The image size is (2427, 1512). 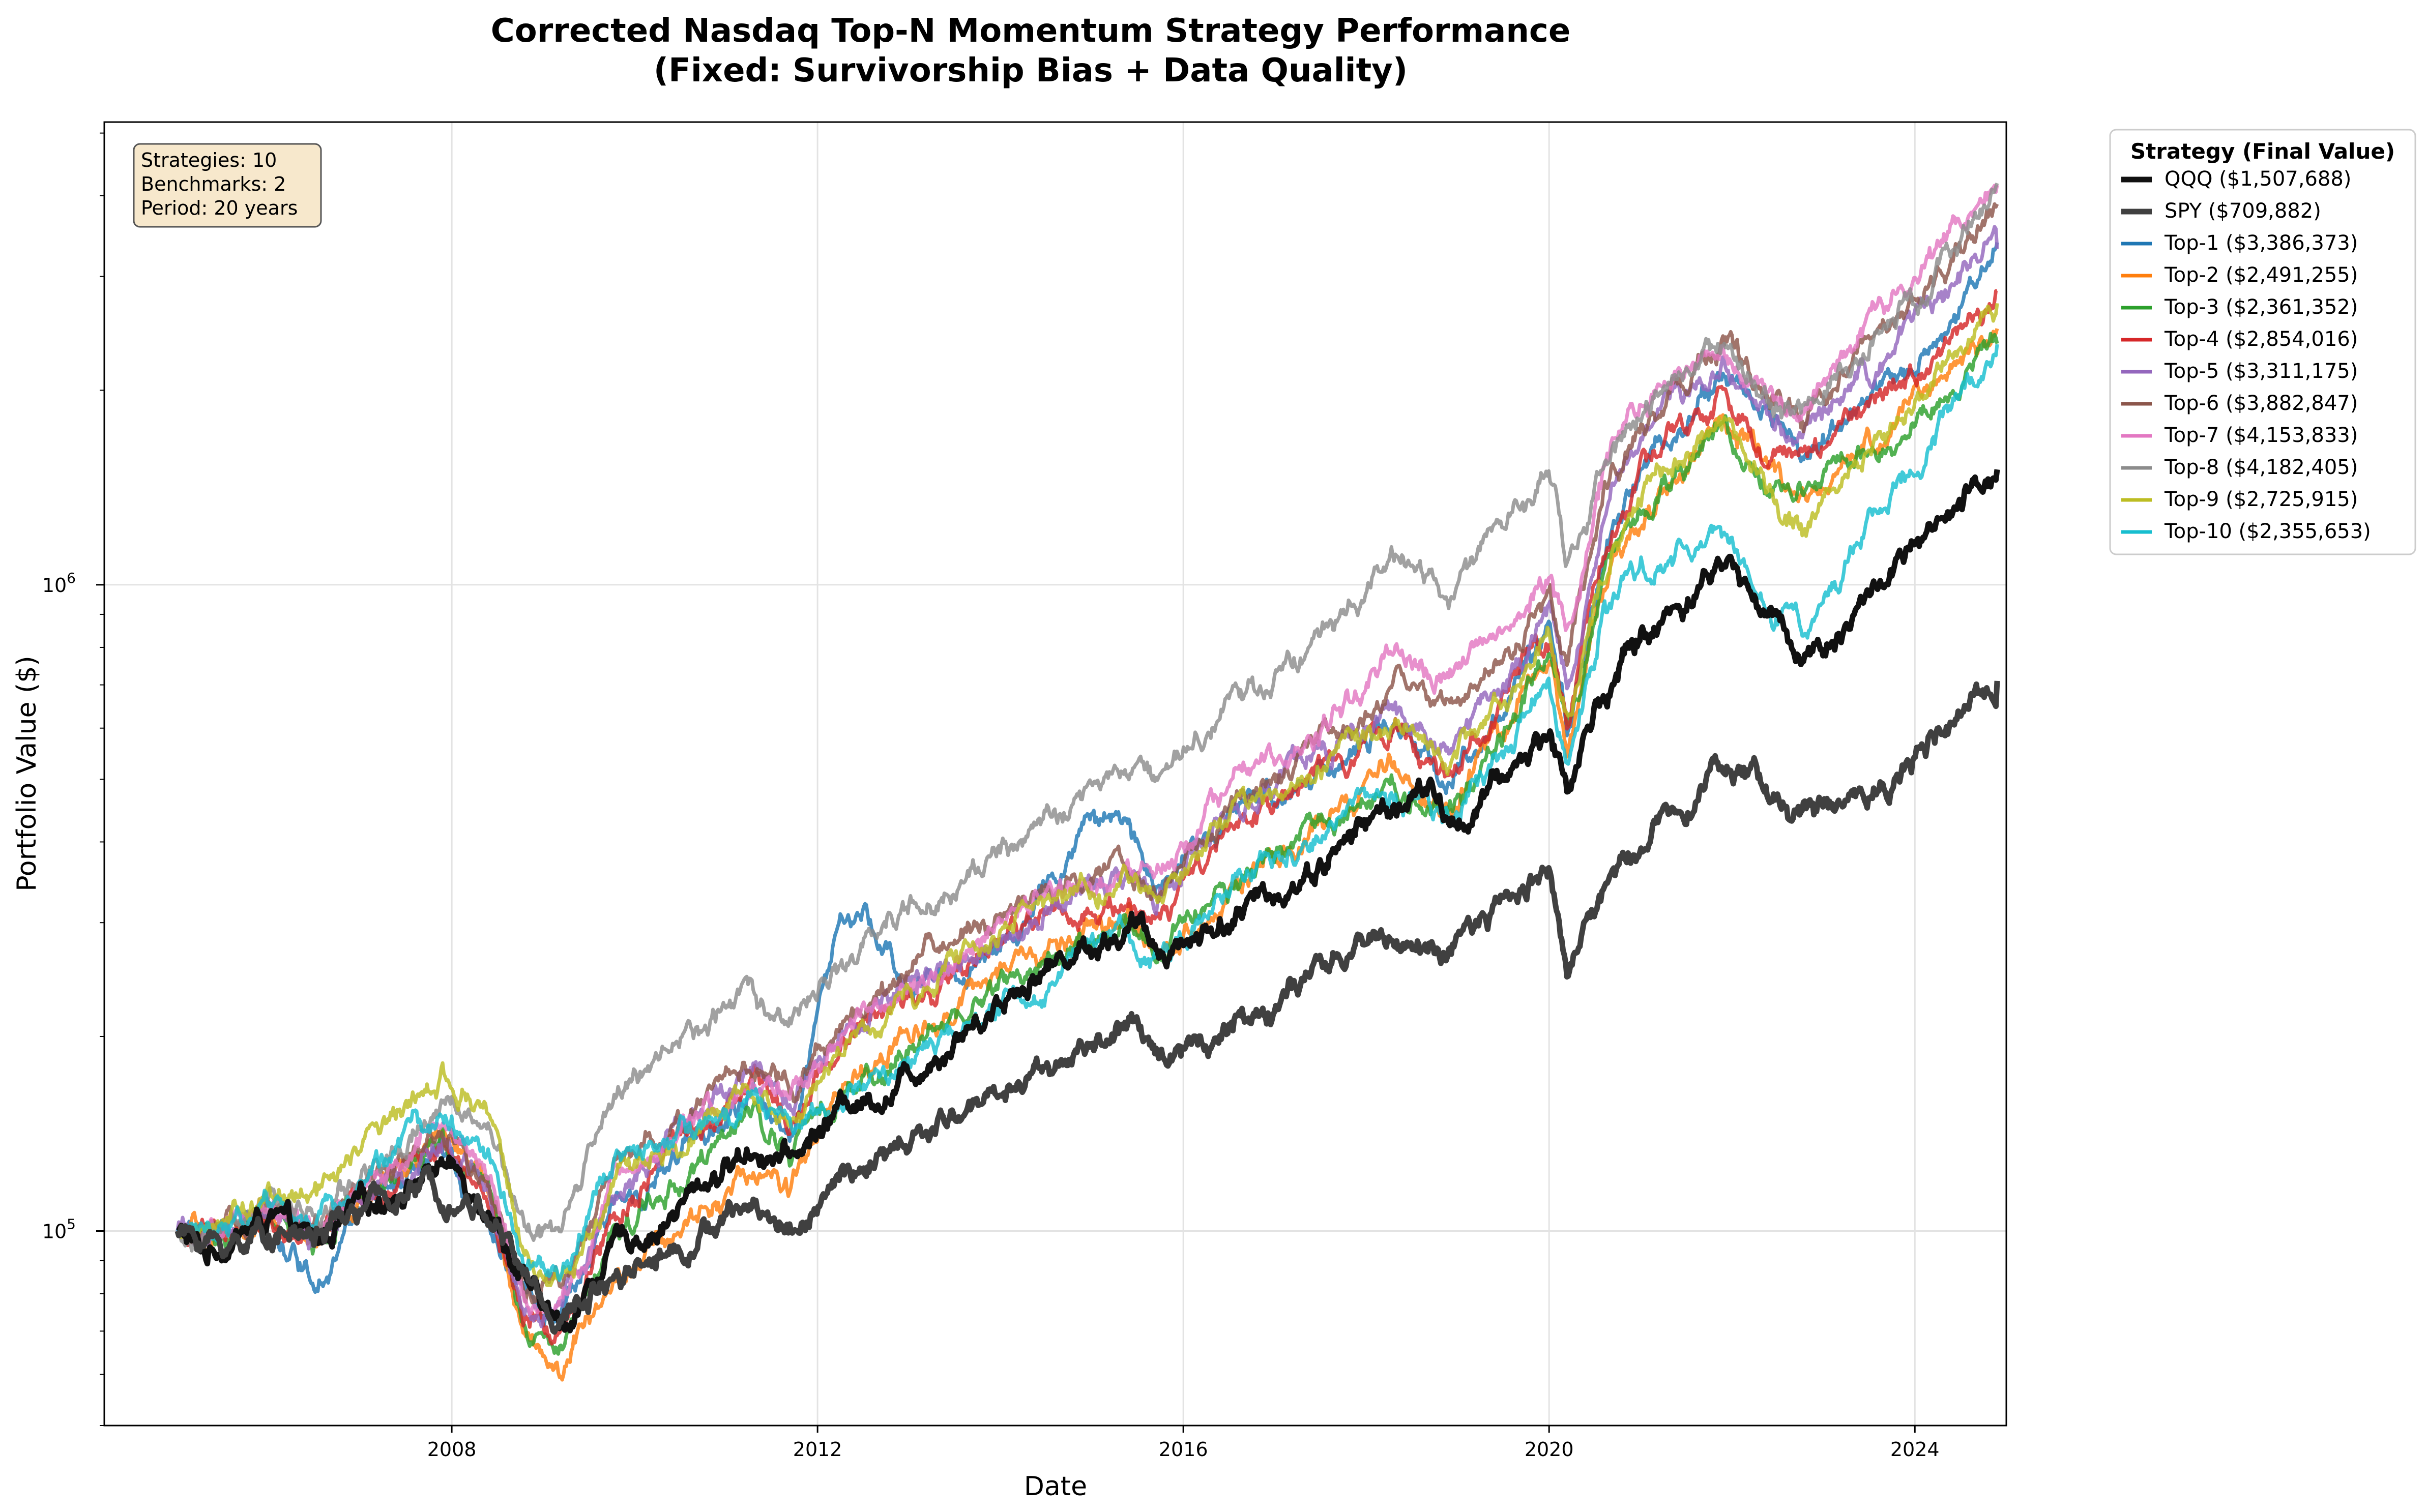 What do you see at coordinates (59, 1228) in the screenshot?
I see `y-tick-label: 105` at bounding box center [59, 1228].